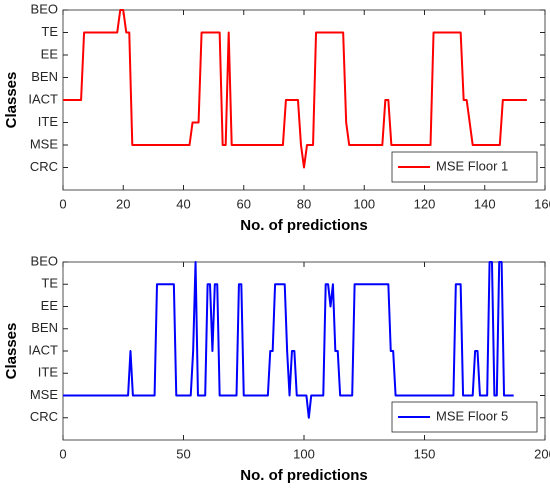  Describe the element at coordinates (472, 165) in the screenshot. I see `legend-label: MSE Floor 1` at that location.